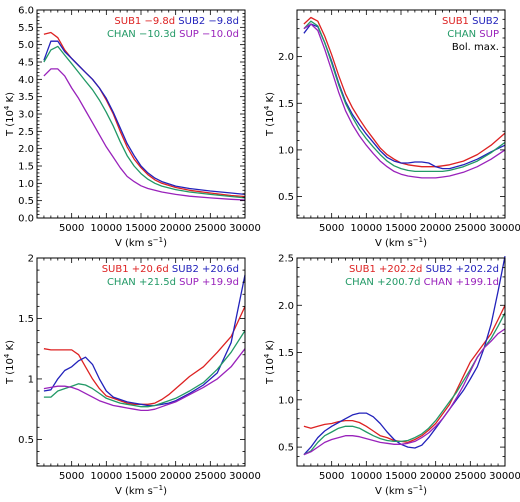 This screenshot has height=502, width=520. I want to click on y-tick-label: 0.0, so click(26, 219).